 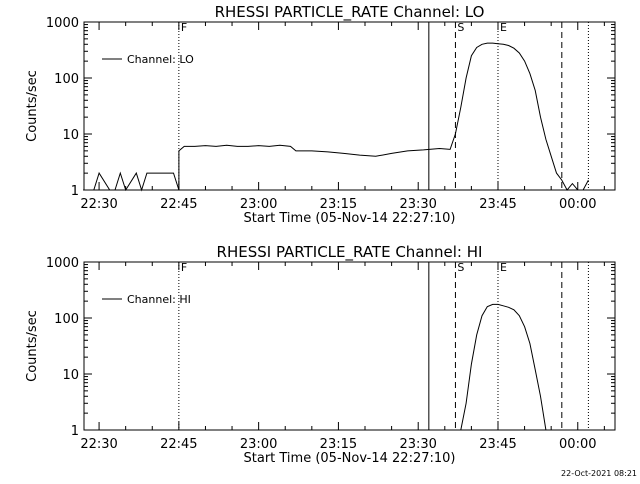 What do you see at coordinates (599, 473) in the screenshot?
I see `generation-timestamp: 22-Oct-2021 08:21` at bounding box center [599, 473].